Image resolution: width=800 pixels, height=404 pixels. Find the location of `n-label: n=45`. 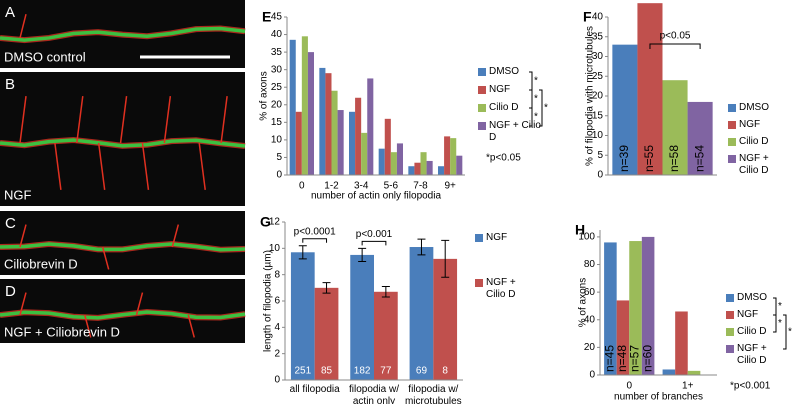

n-label: n=45 is located at coordinates (610, 358).